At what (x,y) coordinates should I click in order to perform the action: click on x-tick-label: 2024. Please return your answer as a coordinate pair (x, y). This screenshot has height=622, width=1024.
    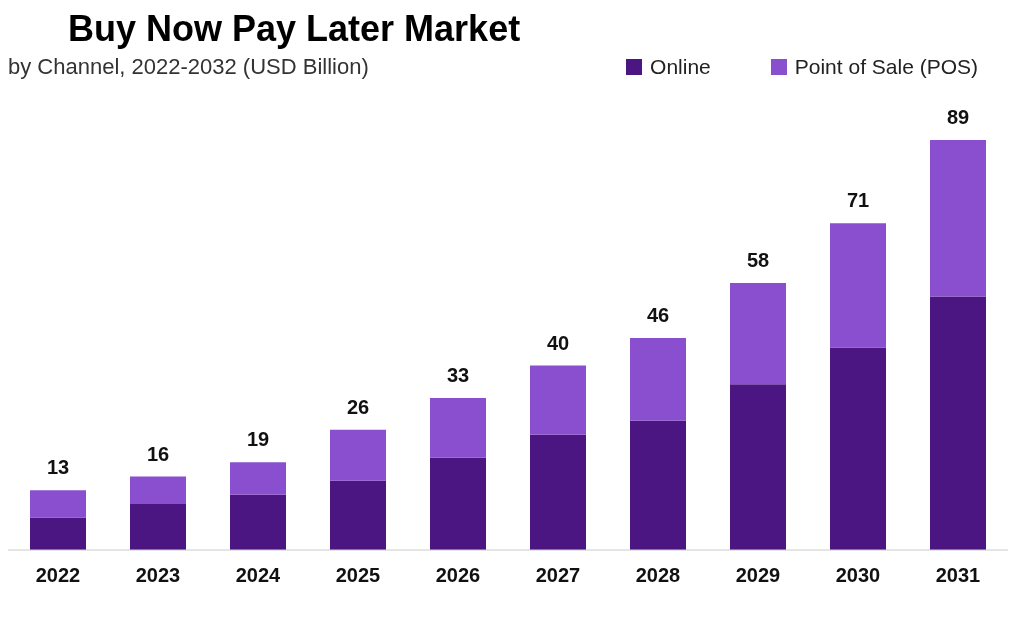
    Looking at the image, I should click on (258, 575).